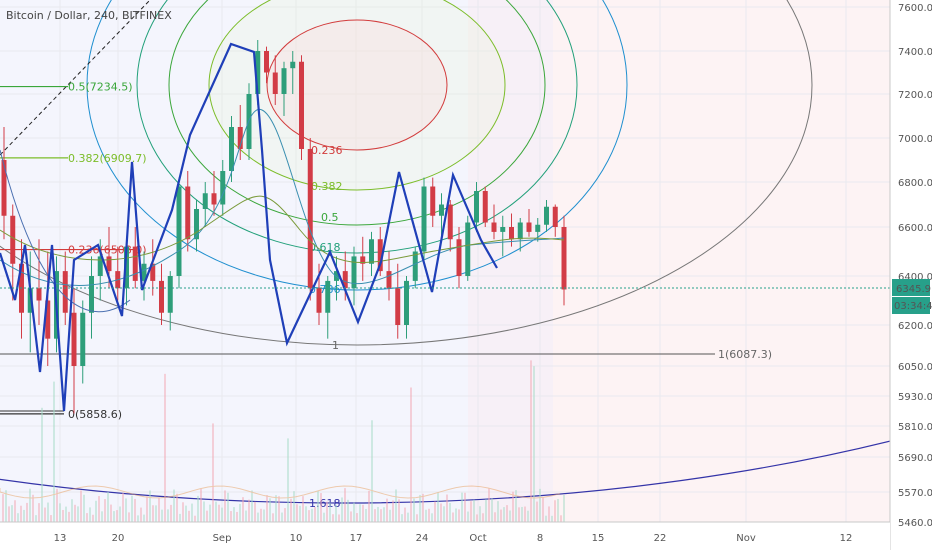  Describe the element at coordinates (330, 217) in the screenshot. I see `fib-circle-label: 0.5` at that location.